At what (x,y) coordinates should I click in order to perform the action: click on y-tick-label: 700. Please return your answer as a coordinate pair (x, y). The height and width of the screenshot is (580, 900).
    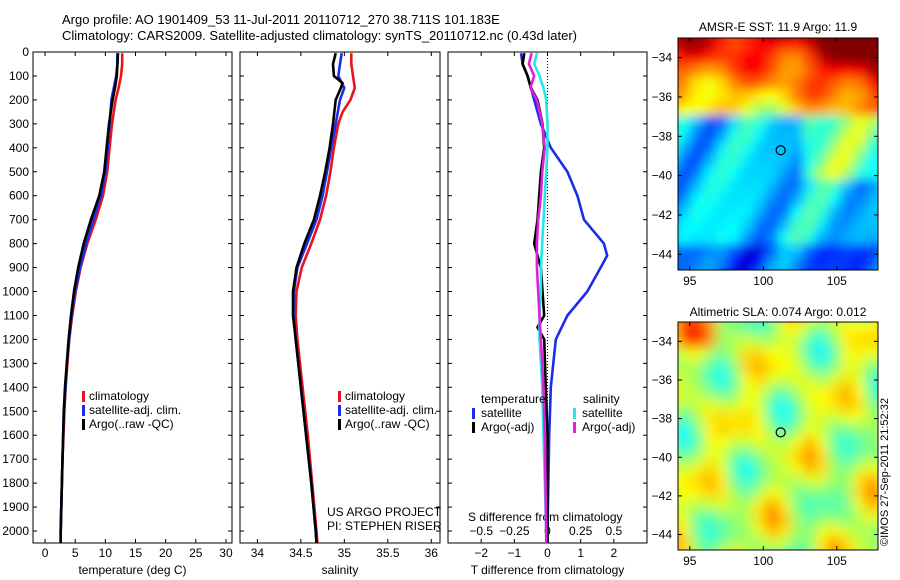
    Looking at the image, I should click on (19, 220).